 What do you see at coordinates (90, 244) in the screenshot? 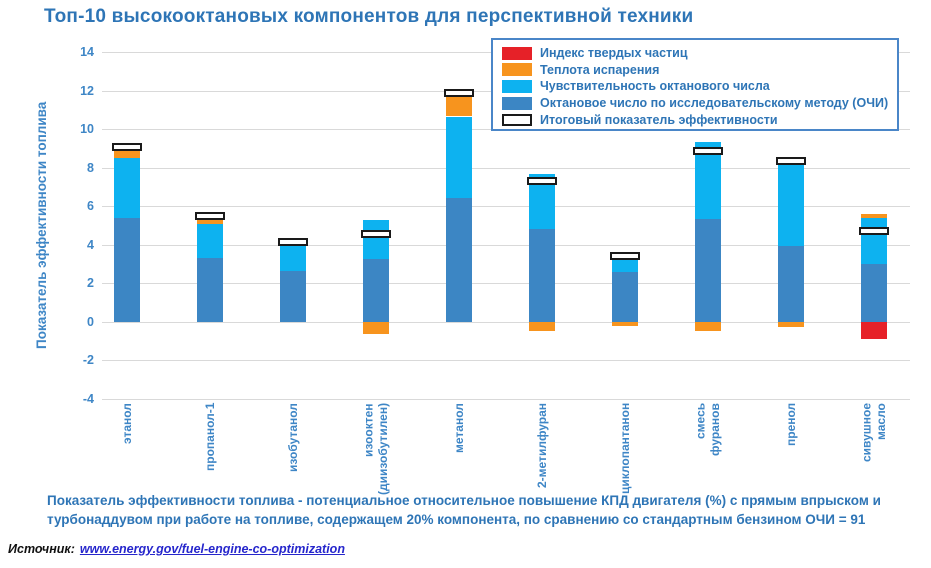
I see `y-tick-label: 4` at bounding box center [90, 244].